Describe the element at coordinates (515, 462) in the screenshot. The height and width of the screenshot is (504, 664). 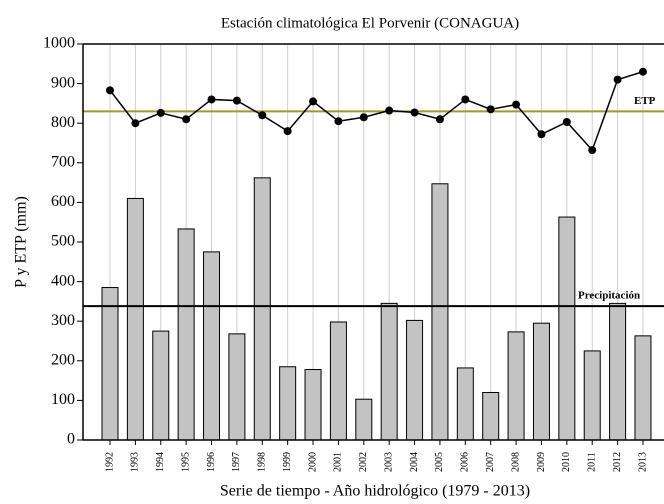
I see `x-tick-label: 2008` at that location.